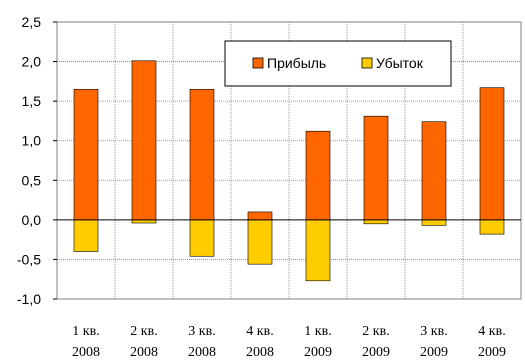 This screenshot has height=361, width=525. I want to click on y-axis-ticks: 2,5 2,0 1,5 1,0 0,5 0,0 -0,5 -1,0, so click(37, 160).